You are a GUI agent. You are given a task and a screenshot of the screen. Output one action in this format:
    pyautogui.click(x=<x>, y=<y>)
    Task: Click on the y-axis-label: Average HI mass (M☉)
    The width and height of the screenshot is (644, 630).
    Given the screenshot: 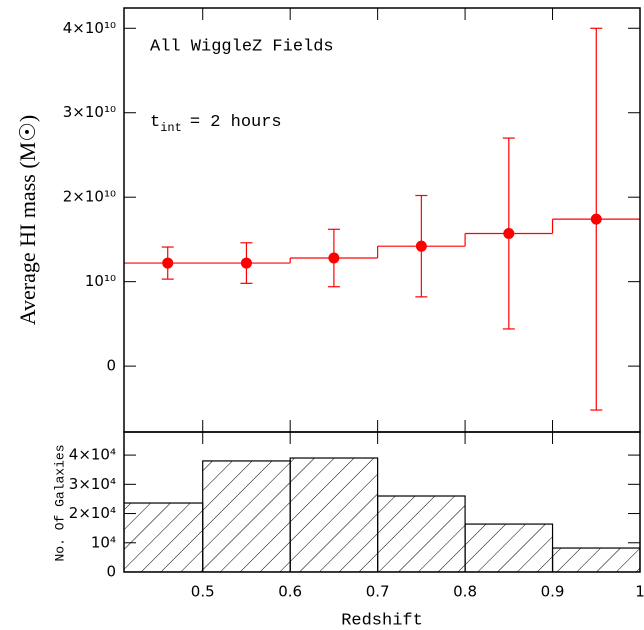 What is the action you would take?
    pyautogui.click(x=27, y=220)
    